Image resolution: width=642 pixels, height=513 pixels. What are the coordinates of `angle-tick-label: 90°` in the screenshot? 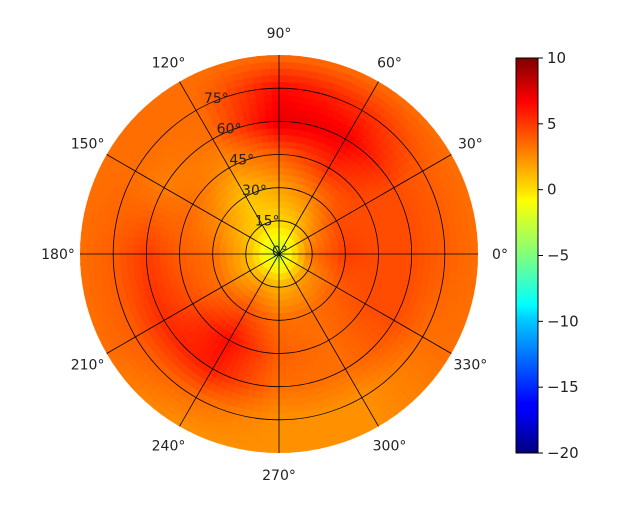 It's located at (279, 34).